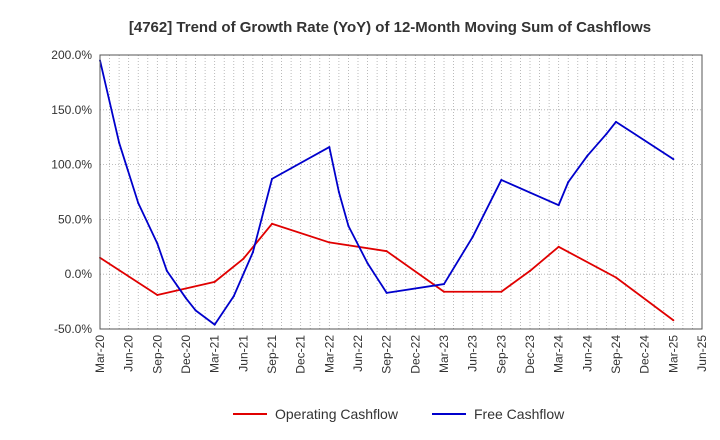 This screenshot has width=720, height=440. I want to click on x-tick-label: Jun-20, so click(129, 353).